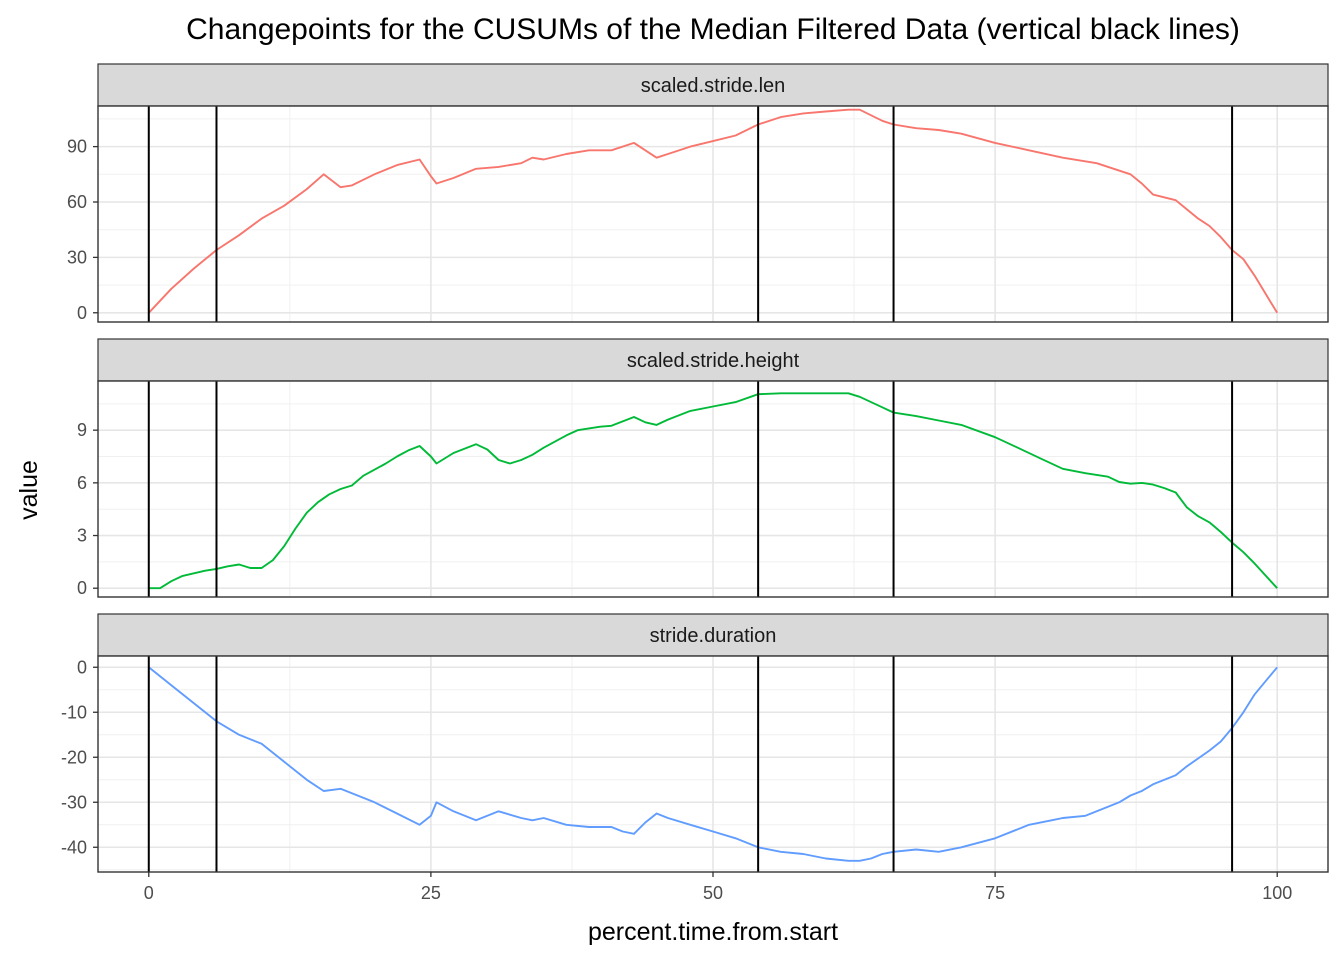 The image size is (1344, 960). Describe the element at coordinates (77, 202) in the screenshot. I see `y-tick-label: 60` at that location.